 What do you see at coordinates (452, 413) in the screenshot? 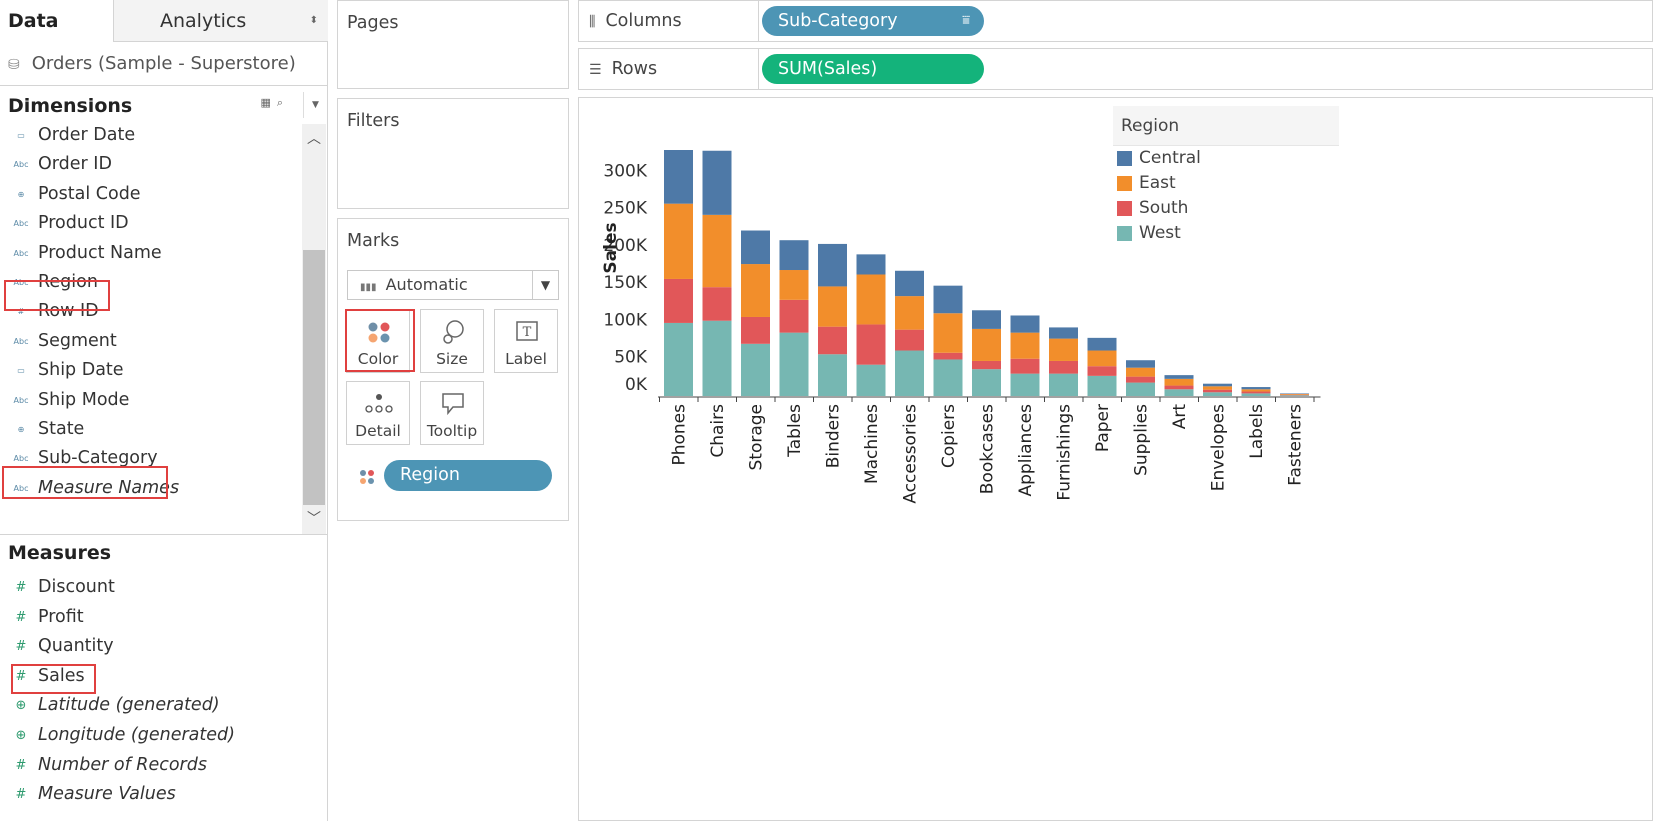
I see `tooltip-button: Tooltip` at bounding box center [452, 413].